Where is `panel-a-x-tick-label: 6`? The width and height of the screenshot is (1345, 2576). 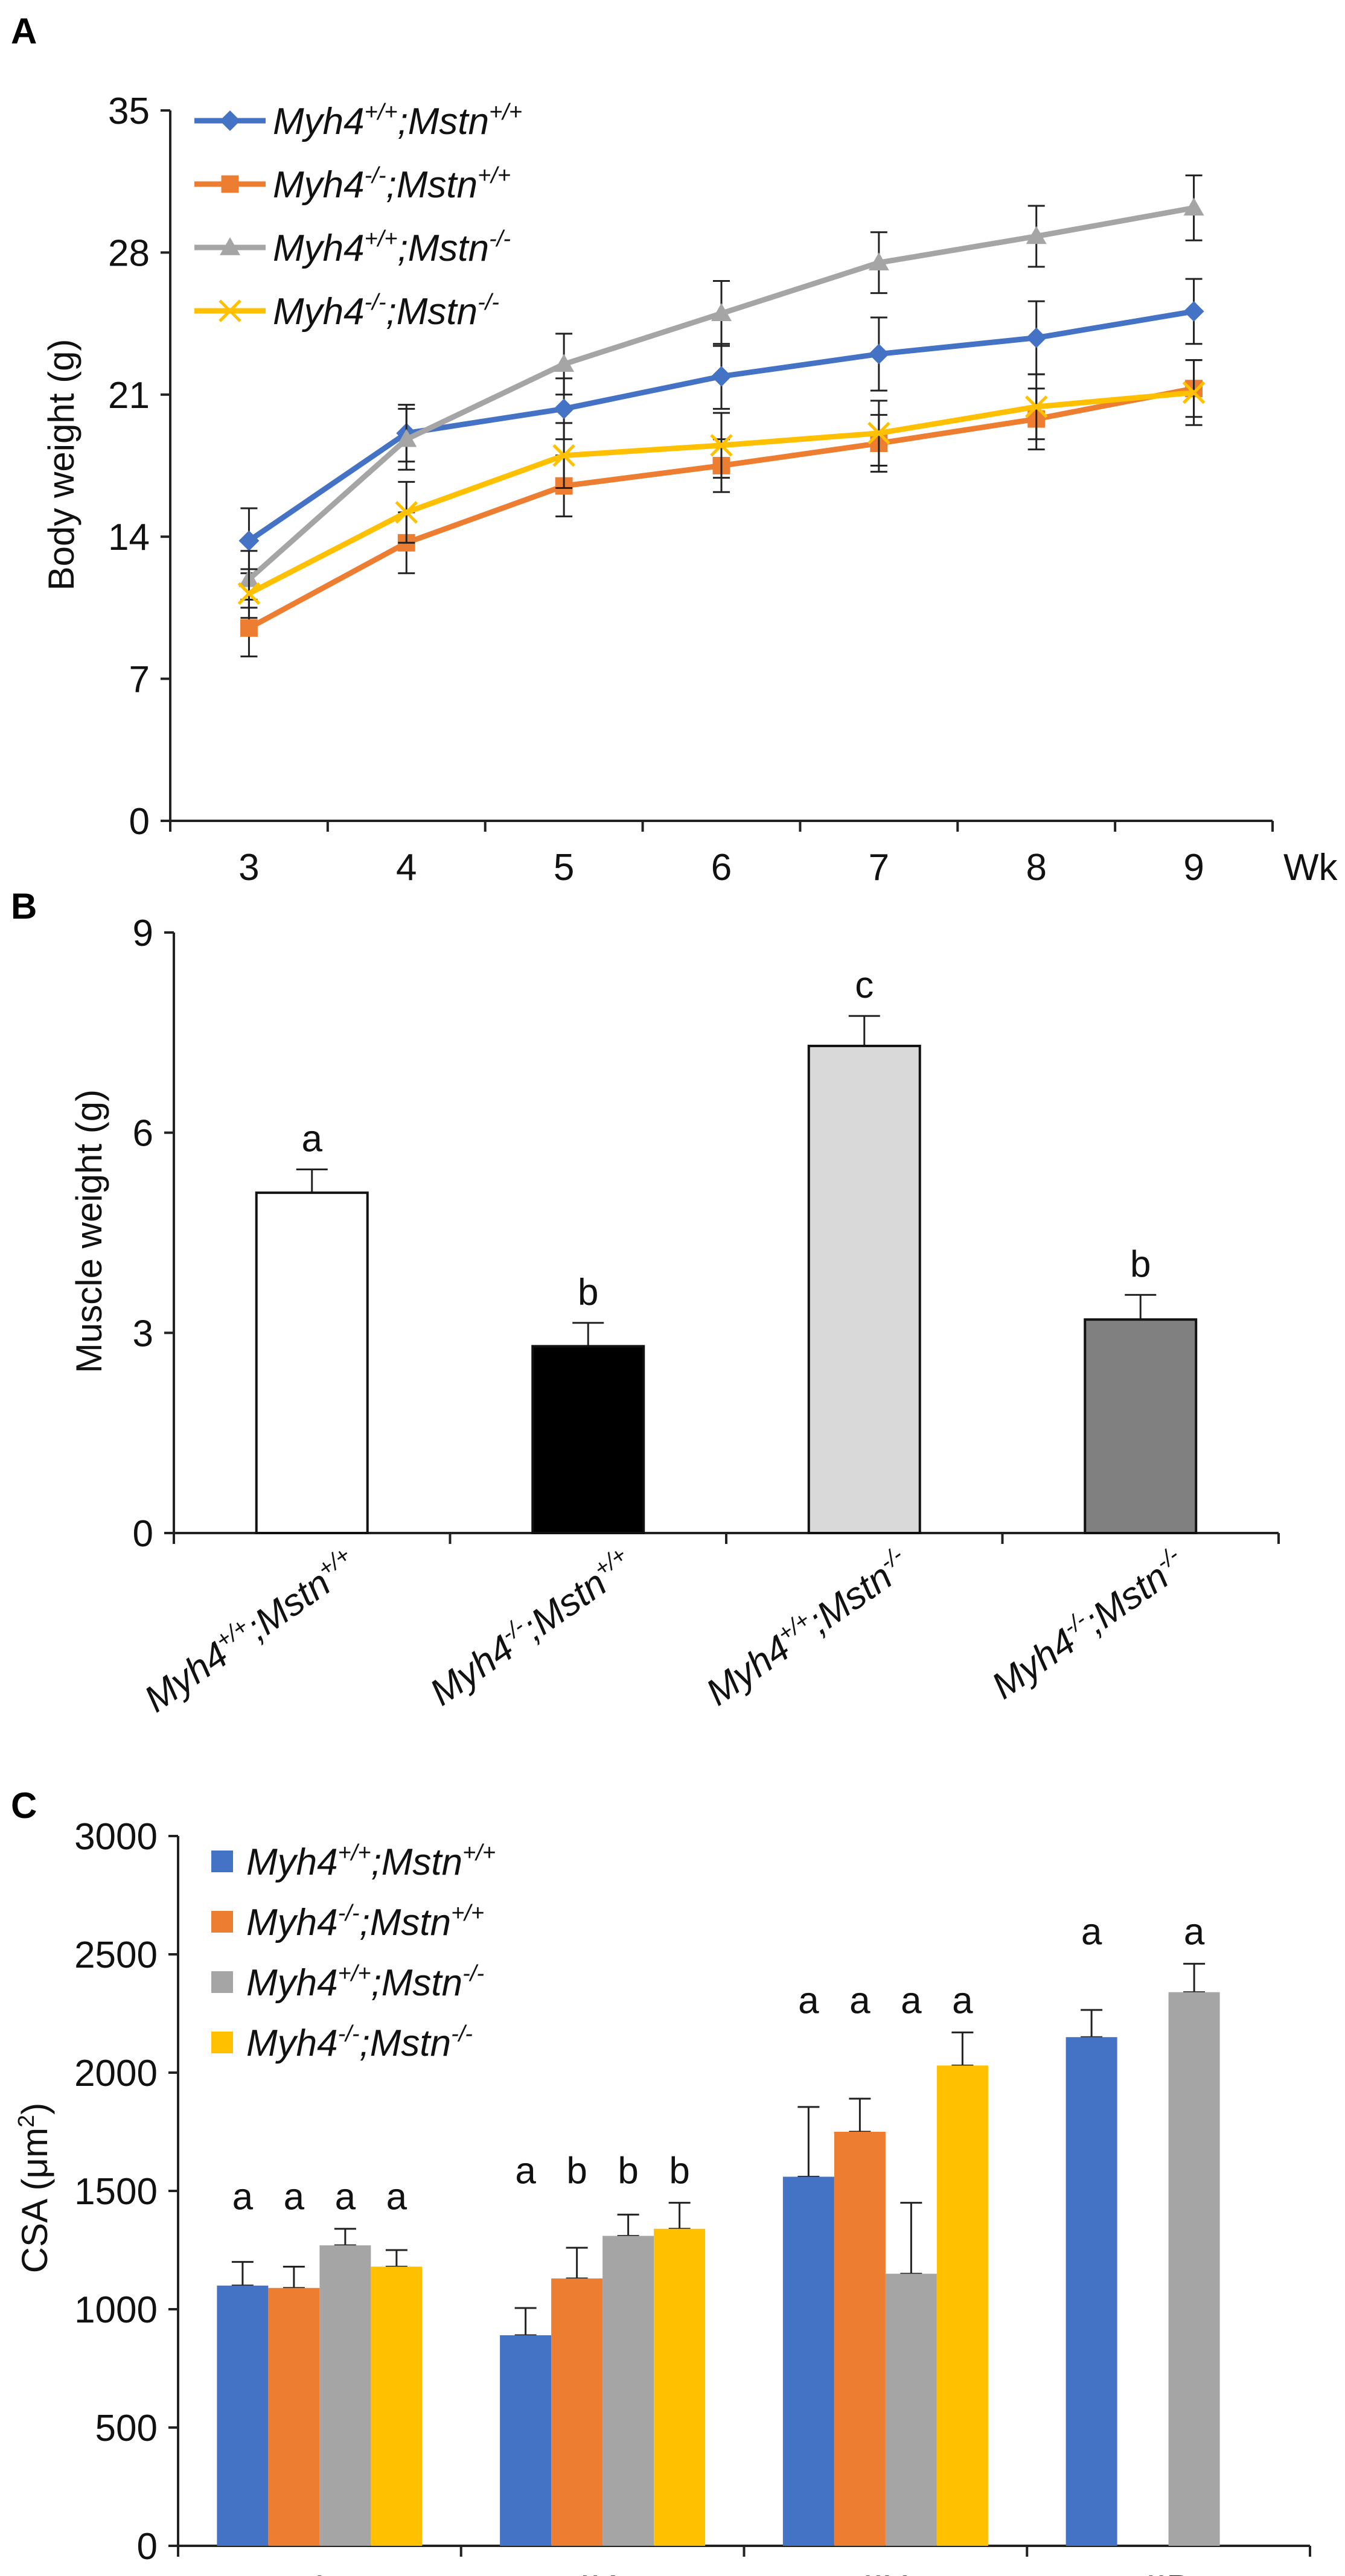
panel-a-x-tick-label: 6 is located at coordinates (721, 867).